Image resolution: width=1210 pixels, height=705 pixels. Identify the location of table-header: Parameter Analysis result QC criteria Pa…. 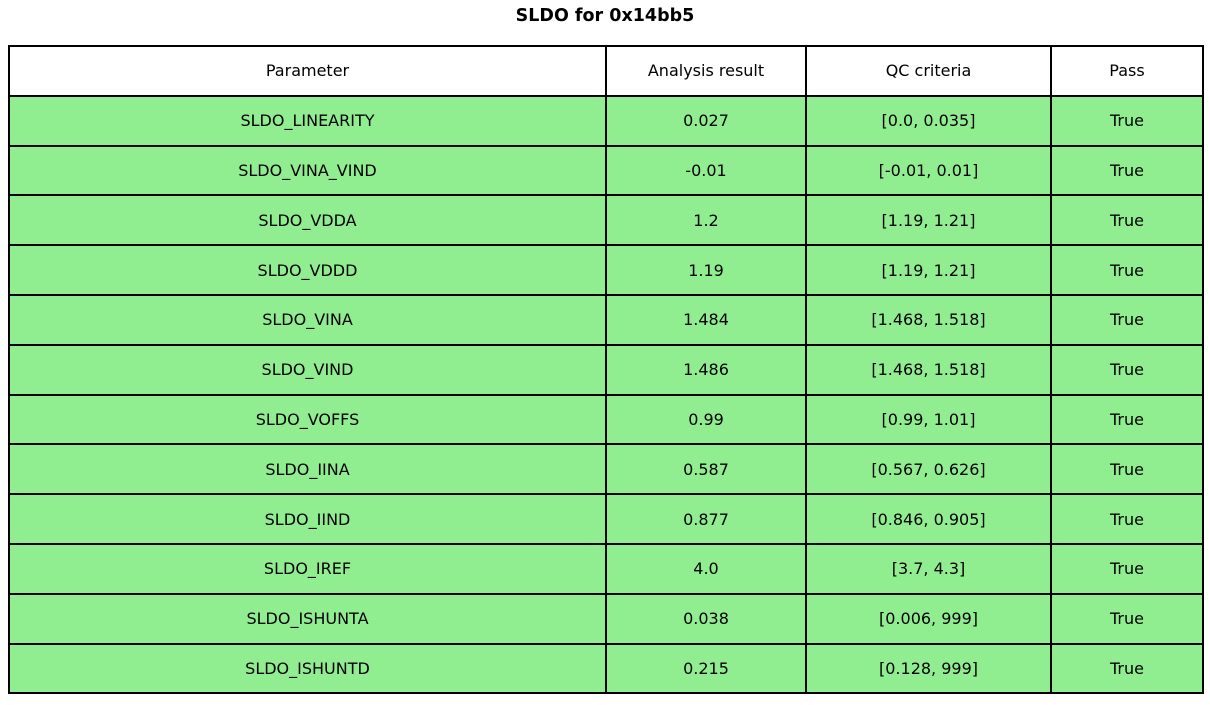
(606, 71).